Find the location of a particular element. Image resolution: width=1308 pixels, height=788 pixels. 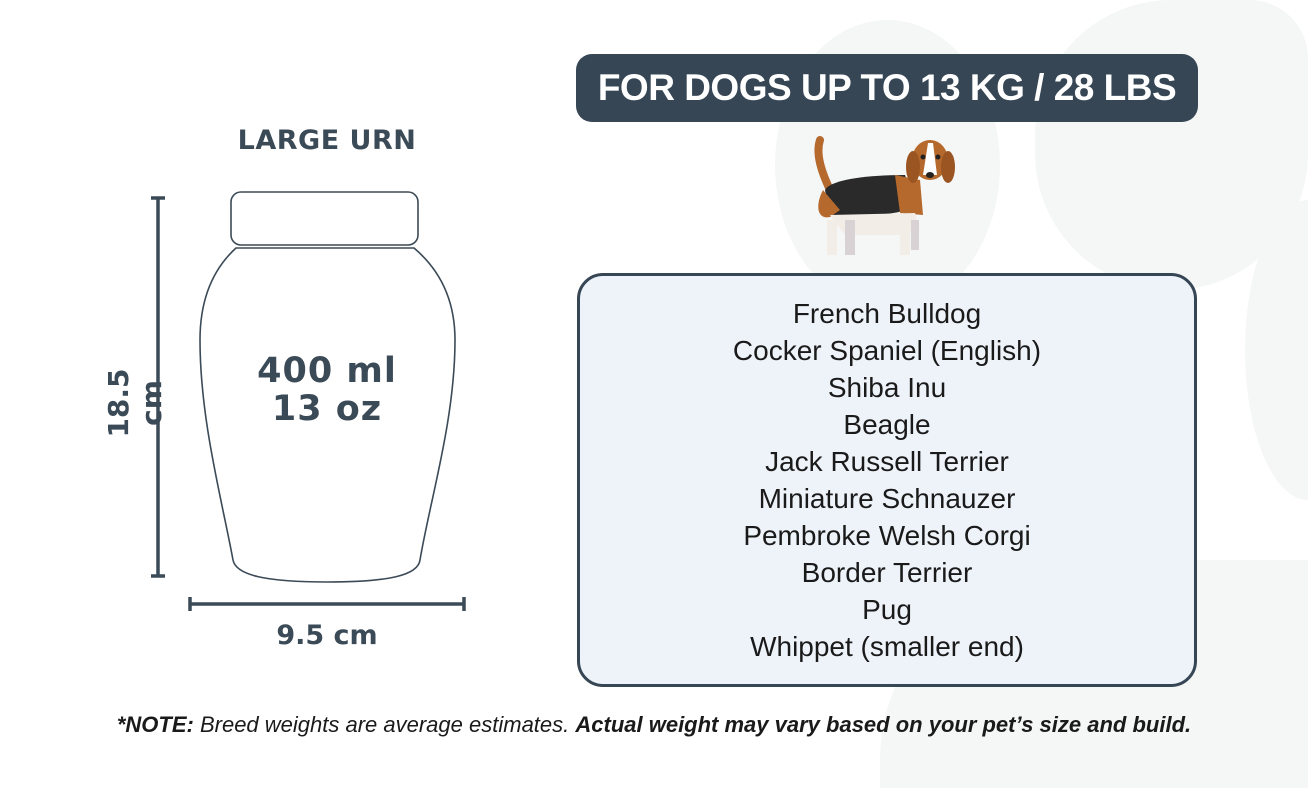

breed-item: Pug is located at coordinates (887, 609).